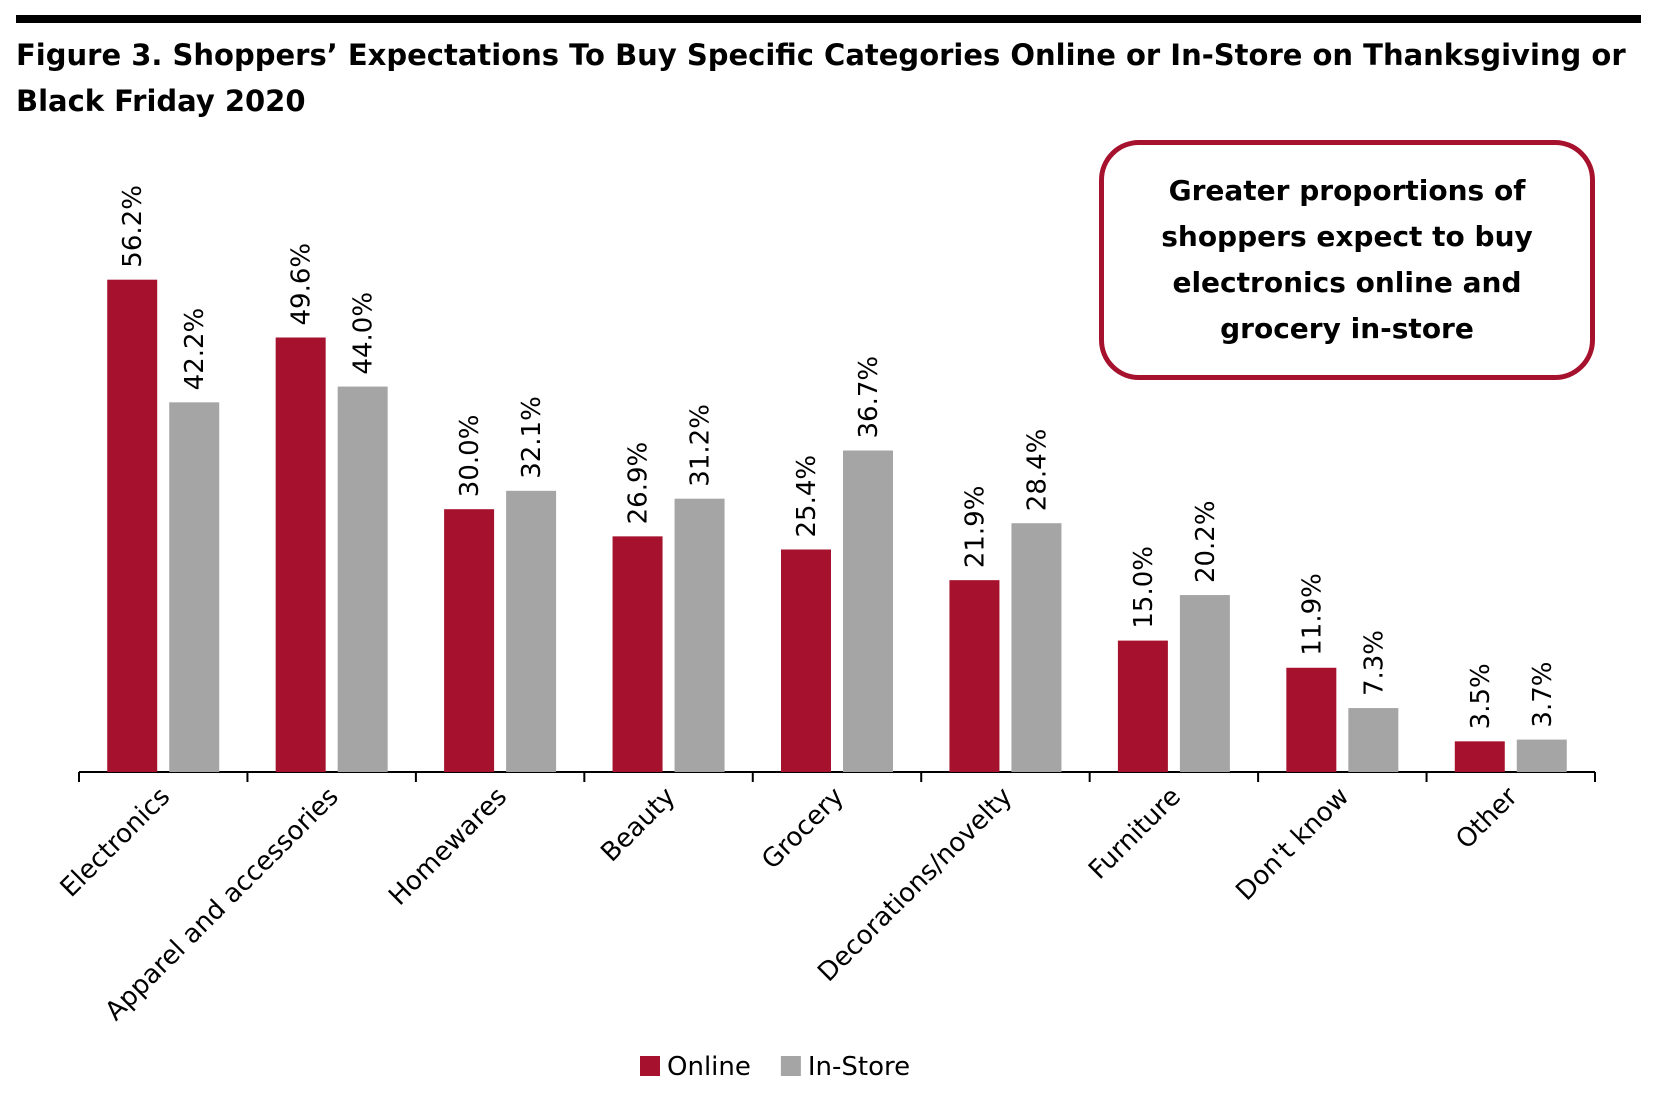 The height and width of the screenshot is (1097, 1653). Describe the element at coordinates (803, 829) in the screenshot. I see `x-tick-label: Grocery` at that location.